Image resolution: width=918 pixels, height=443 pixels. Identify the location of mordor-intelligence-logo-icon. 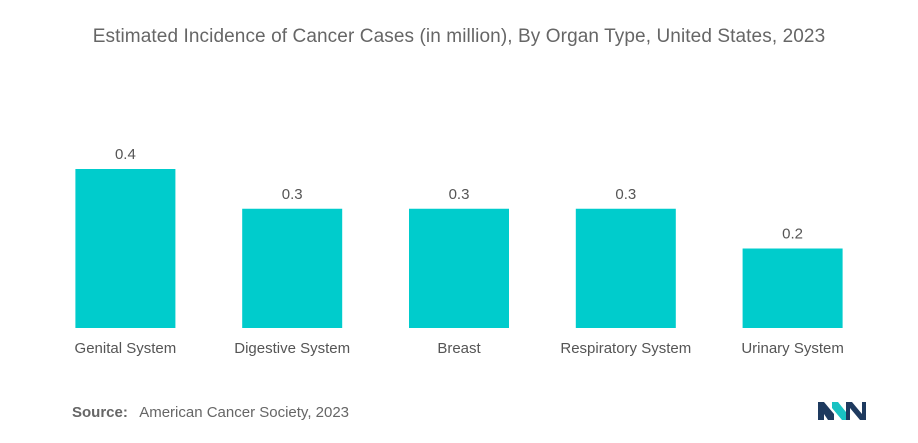
(842, 411).